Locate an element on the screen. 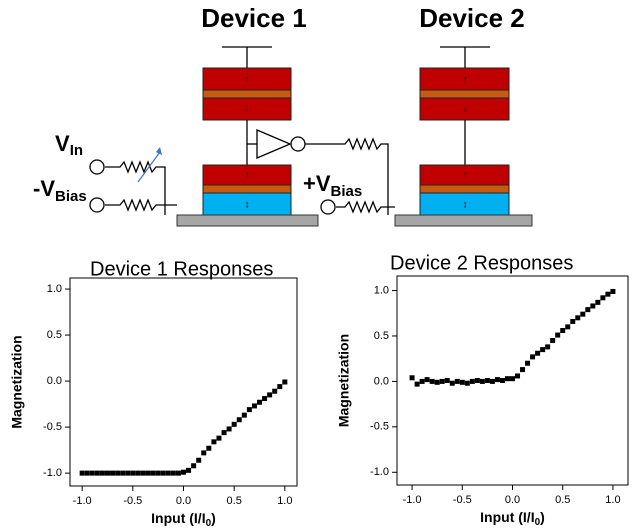  device-title: Device 1 is located at coordinates (254, 18).